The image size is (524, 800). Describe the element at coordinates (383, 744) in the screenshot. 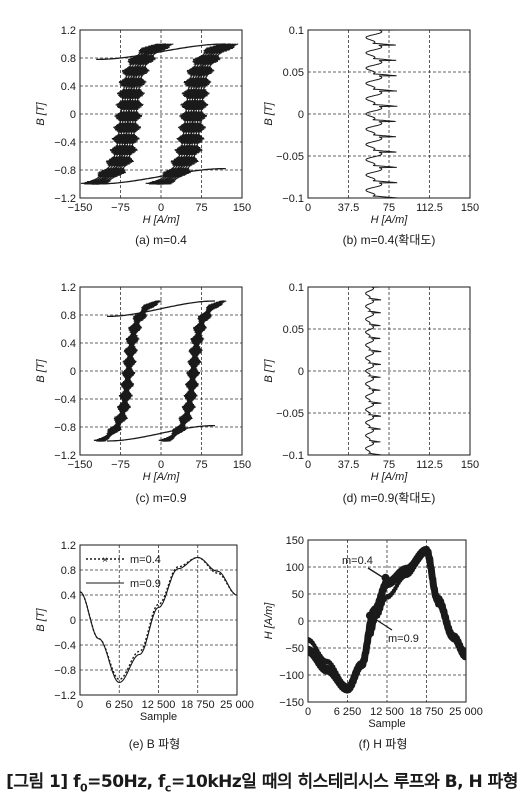

I see `subplot-caption: (f) H 파형` at that location.